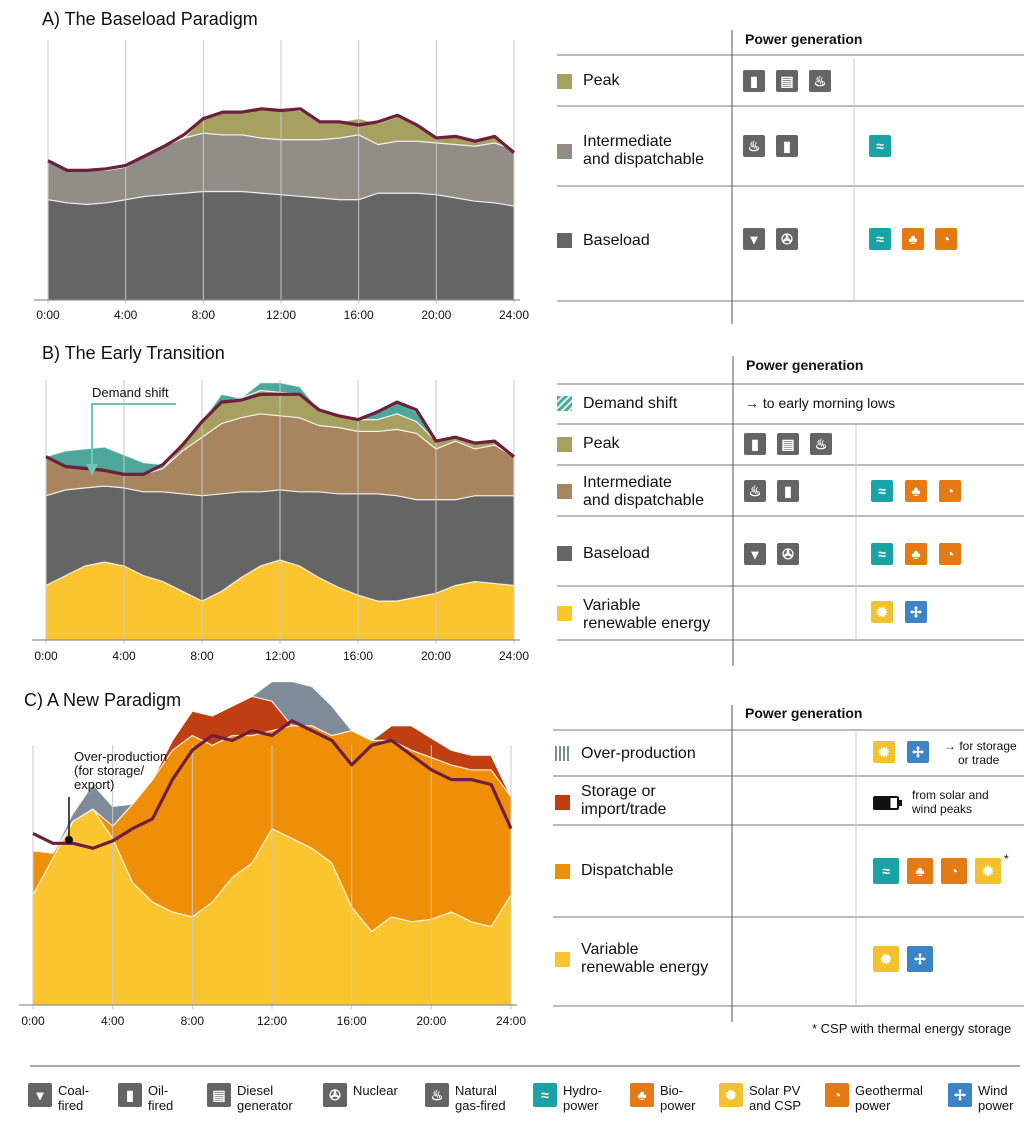  I want to click on table-c-row-variable: Variable renewable energy, so click(645, 958).